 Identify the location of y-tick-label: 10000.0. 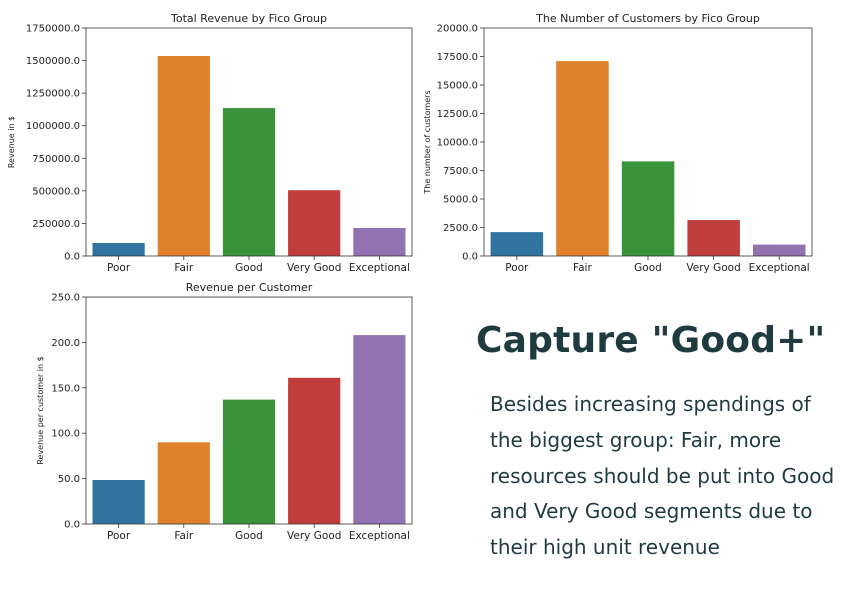
(457, 143).